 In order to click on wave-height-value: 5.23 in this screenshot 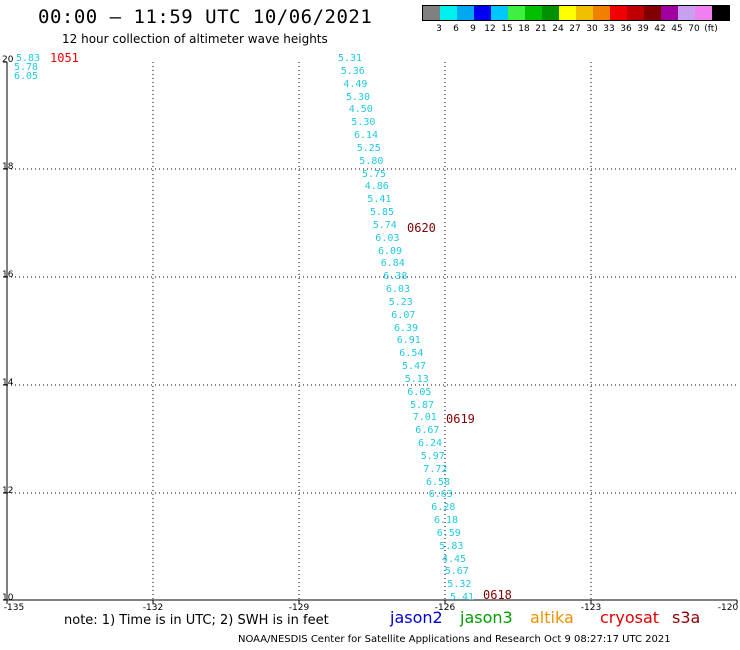, I will do `click(400, 302)`.